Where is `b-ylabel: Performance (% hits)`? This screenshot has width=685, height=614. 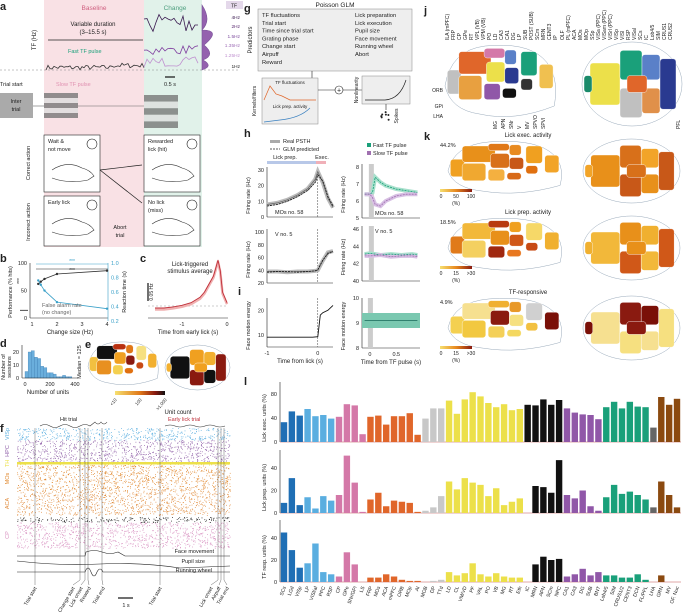
b-ylabel: Performance (% hits) is located at coordinates (11, 292).